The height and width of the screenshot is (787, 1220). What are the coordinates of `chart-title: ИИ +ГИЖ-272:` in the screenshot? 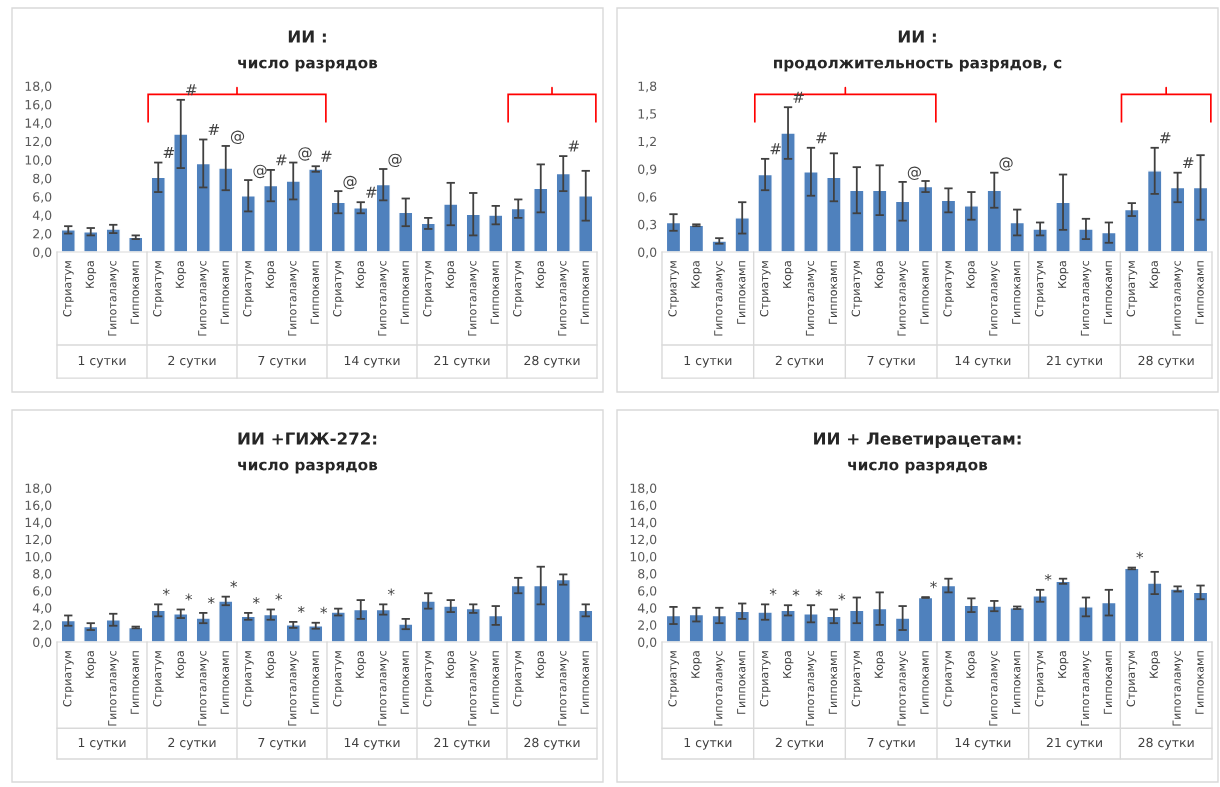 It's located at (307, 438).